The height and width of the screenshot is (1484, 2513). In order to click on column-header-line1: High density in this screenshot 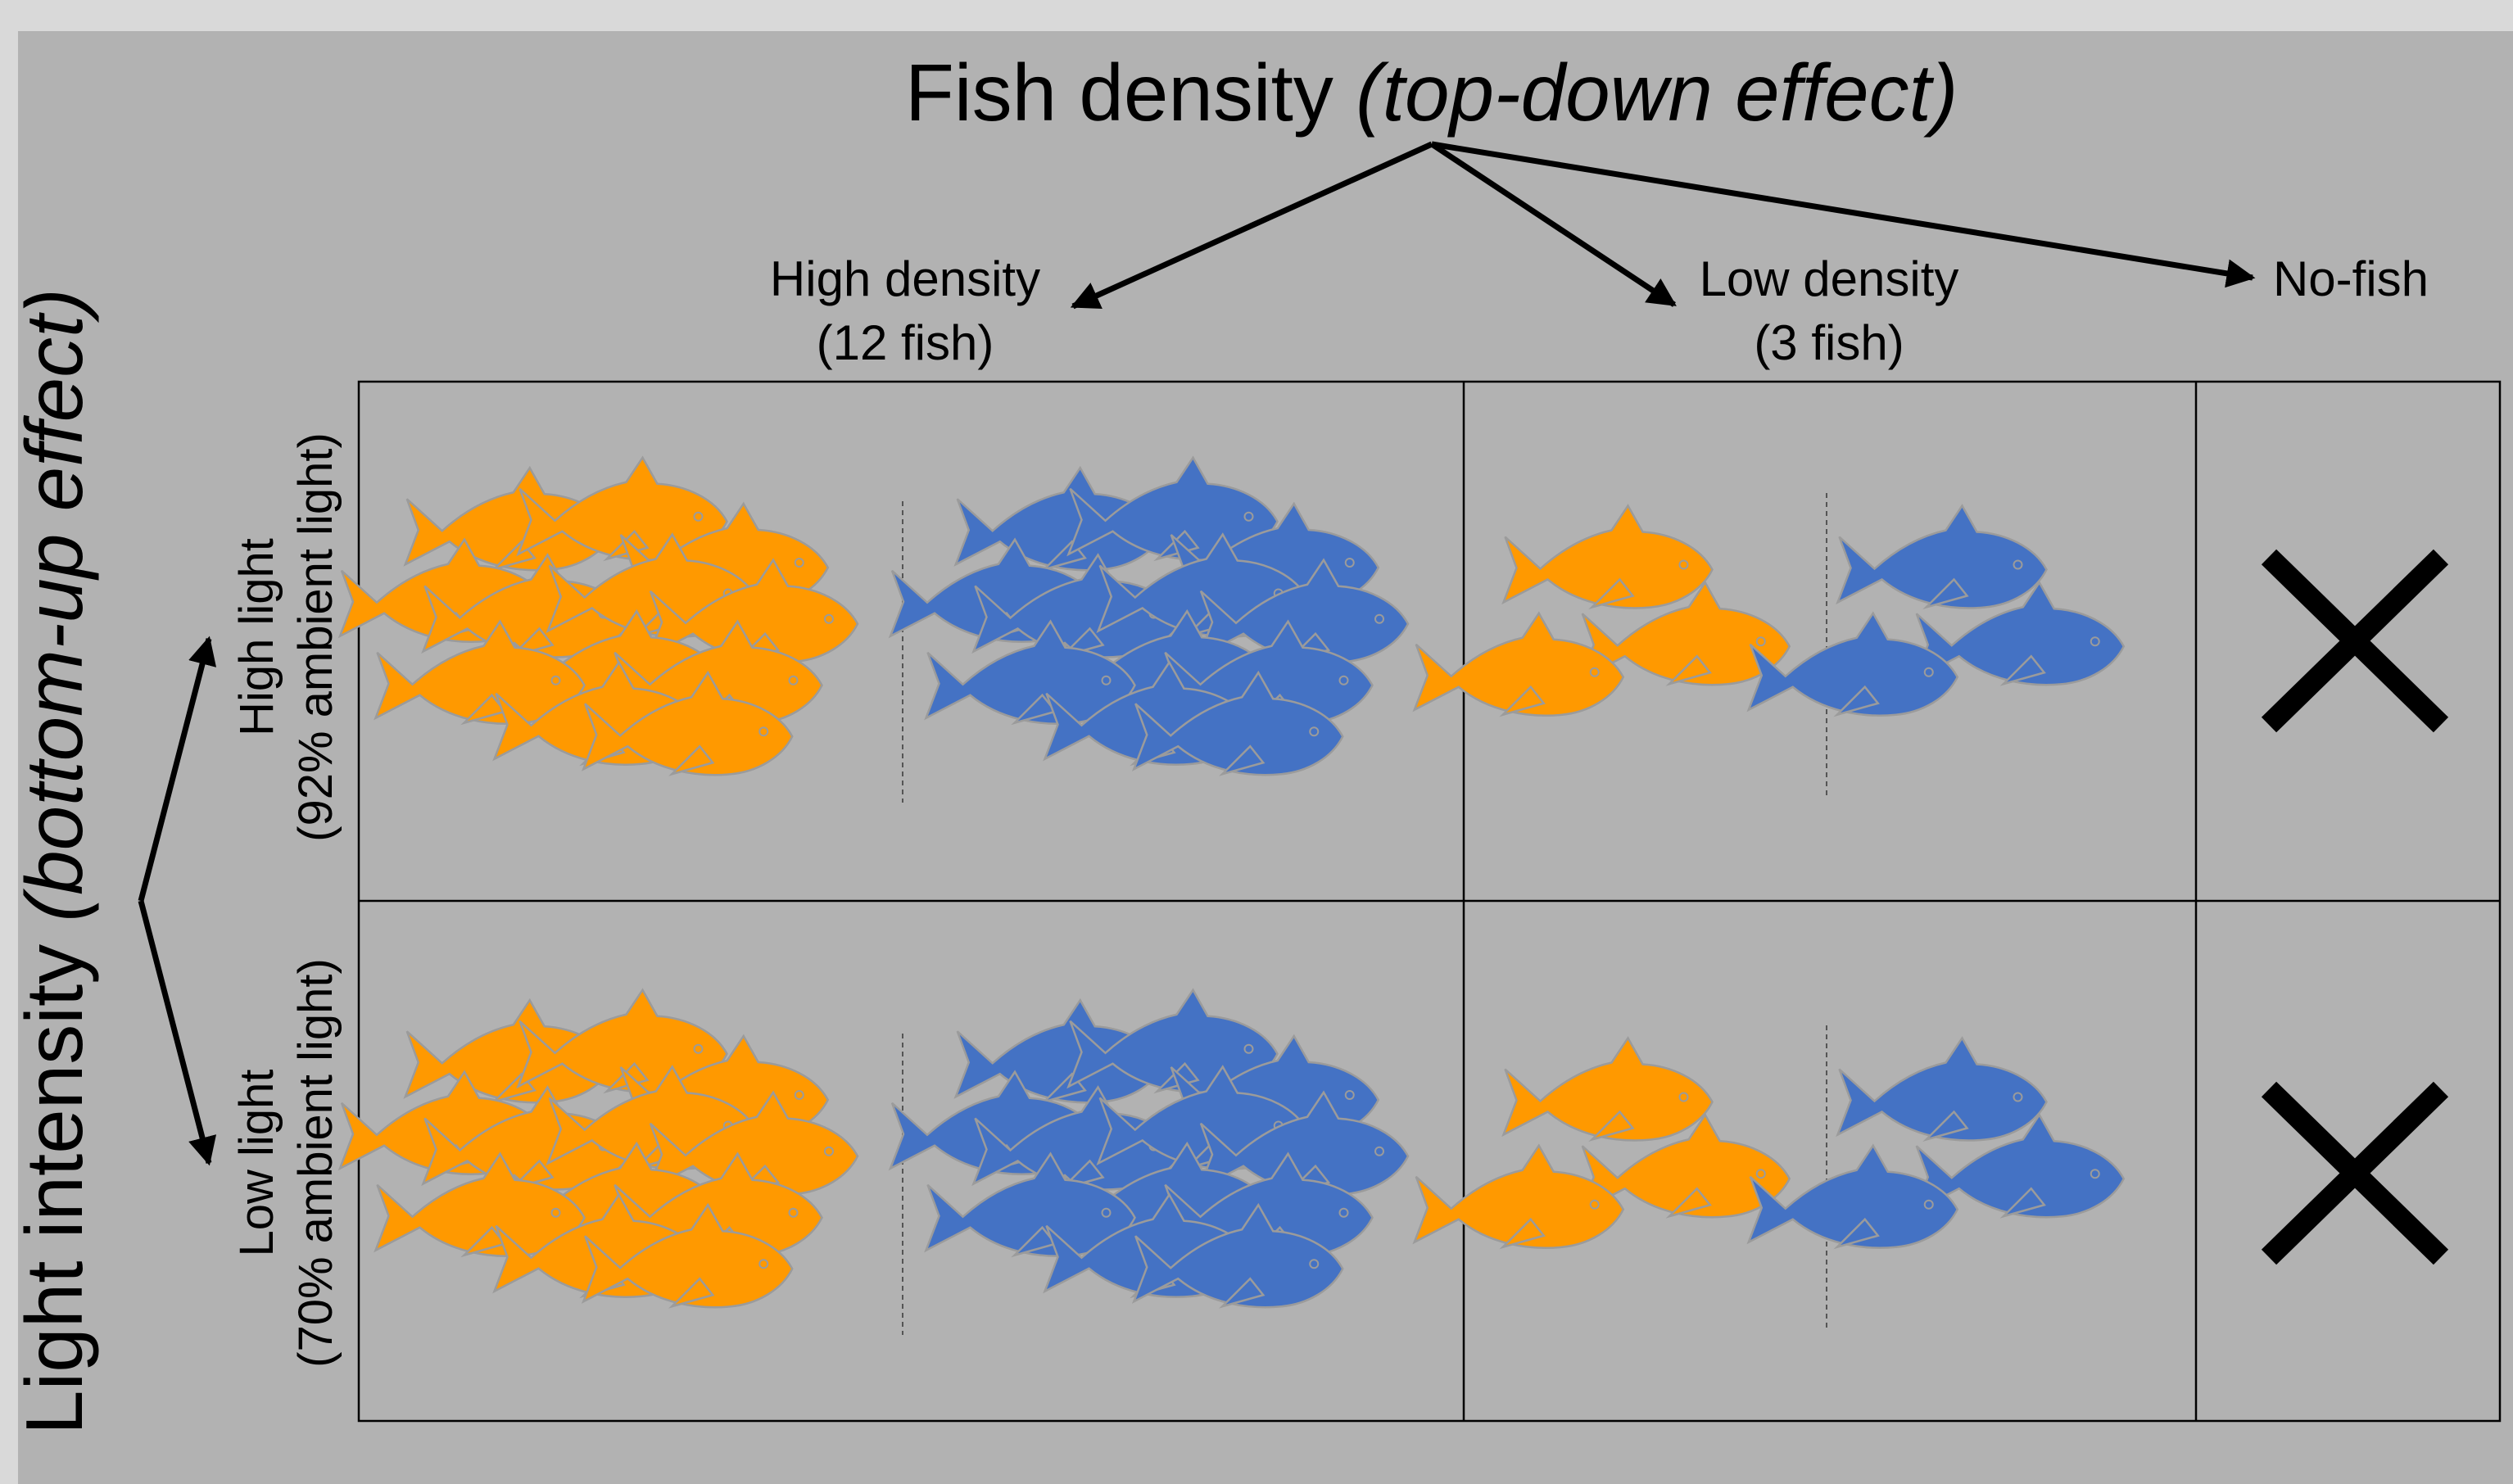, I will do `click(905, 278)`.